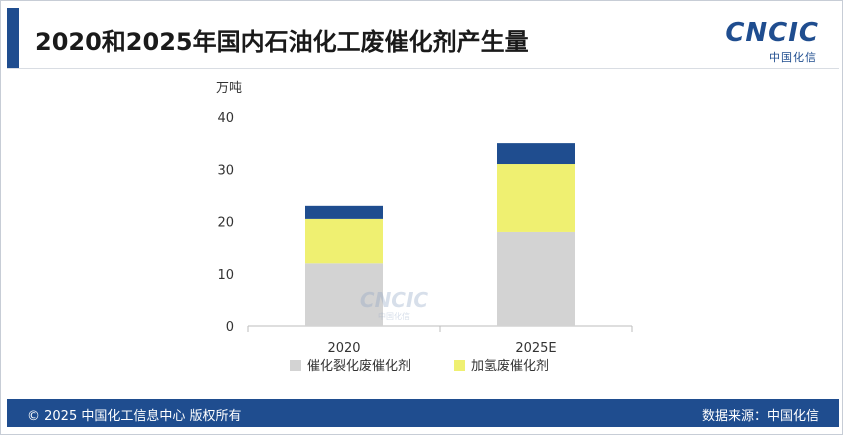 The height and width of the screenshot is (435, 843). Describe the element at coordinates (440, 234) in the screenshot. I see `bars` at that location.